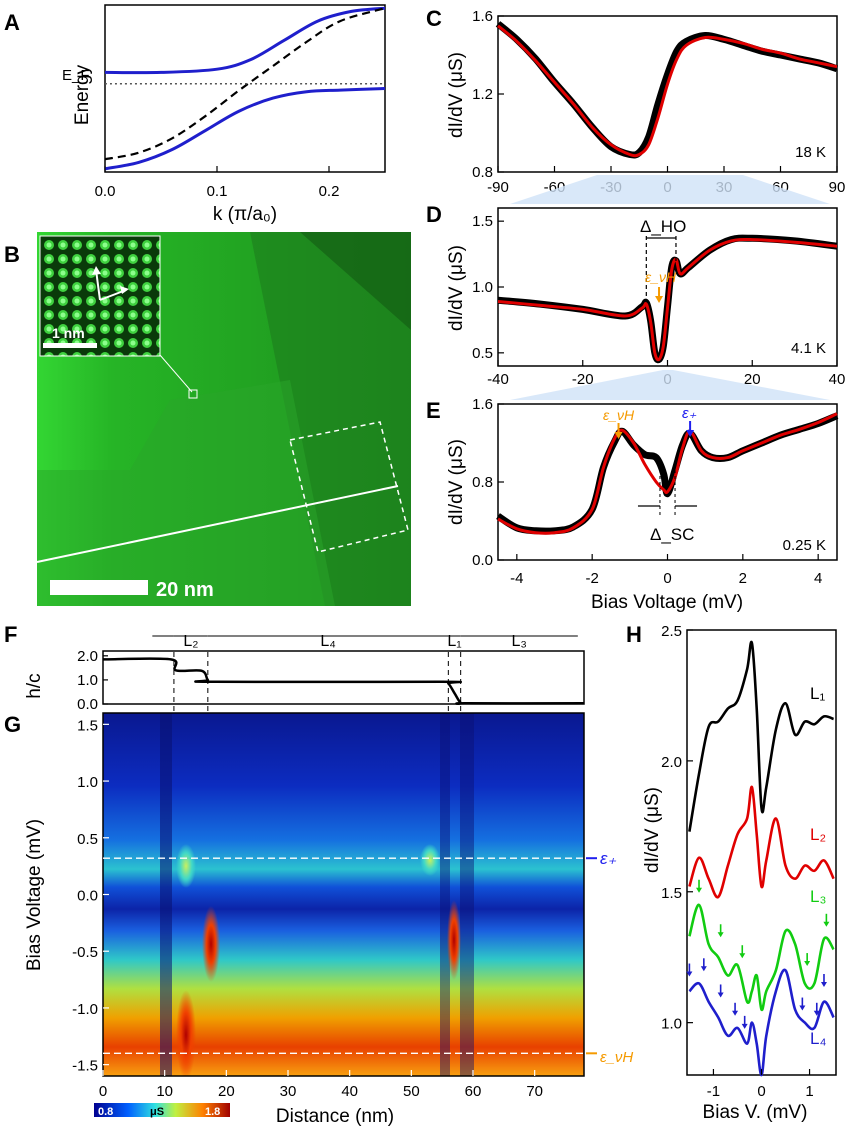 Image resolution: width=854 pixels, height=1128 pixels. Describe the element at coordinates (166, 894) in the screenshot. I see `heatmap-dark-stripe` at that location.